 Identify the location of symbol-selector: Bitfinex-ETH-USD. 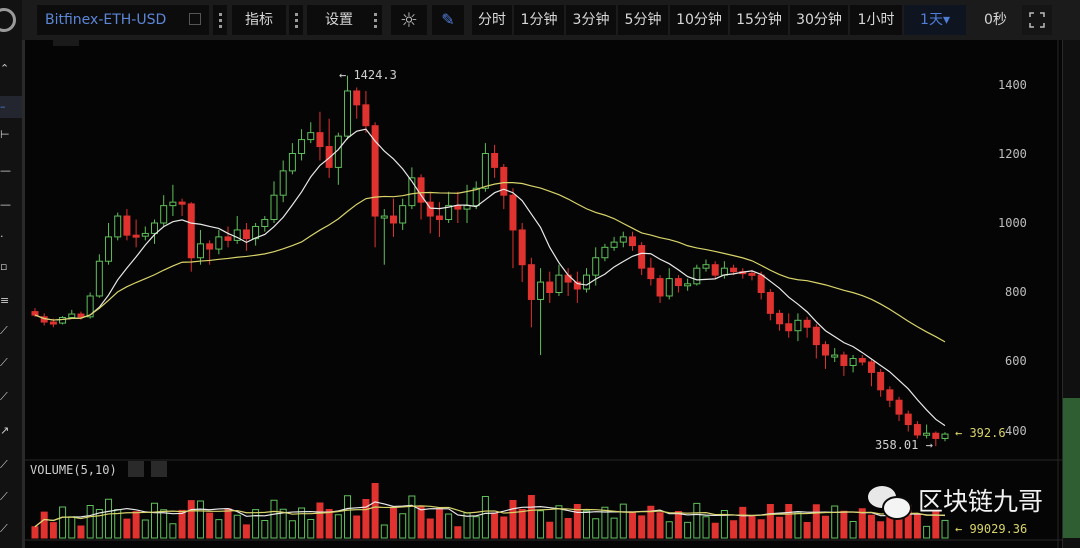
(123, 20).